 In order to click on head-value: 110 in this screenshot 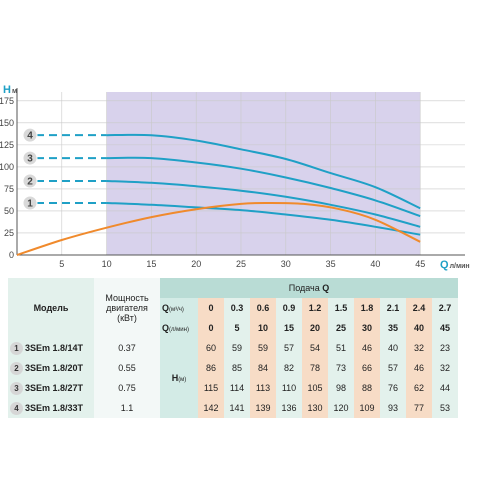, I will do `click(289, 388)`.